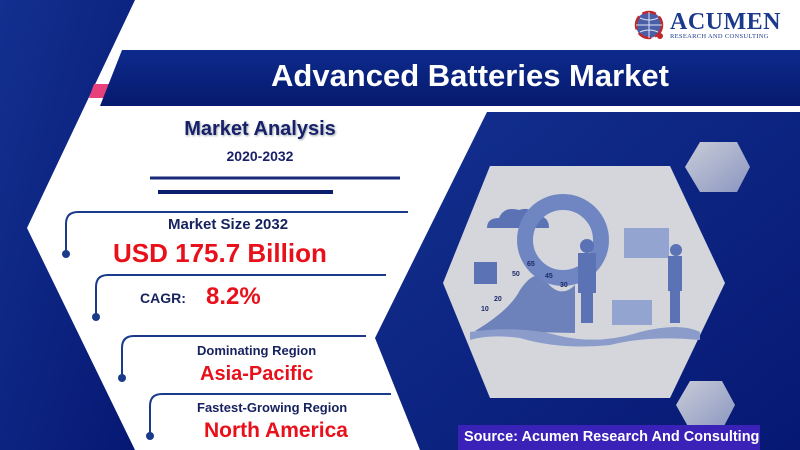 This screenshot has height=450, width=800. I want to click on fastest-region-value: North America, so click(276, 430).